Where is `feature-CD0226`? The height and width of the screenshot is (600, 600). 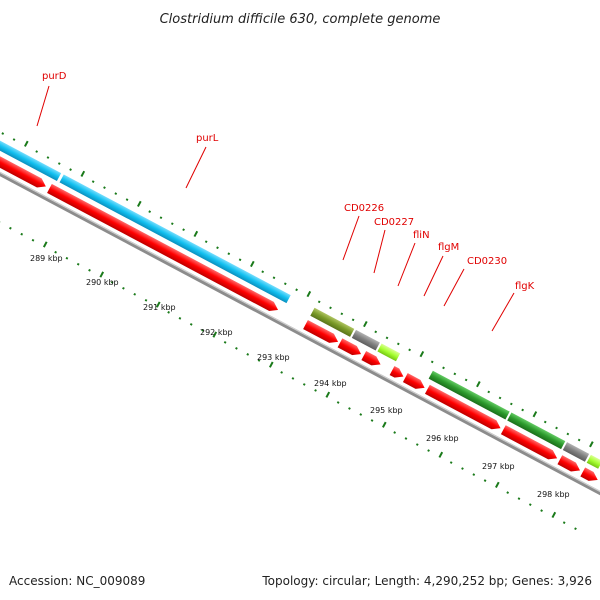
feature-CD0226 is located at coordinates (332, 322).